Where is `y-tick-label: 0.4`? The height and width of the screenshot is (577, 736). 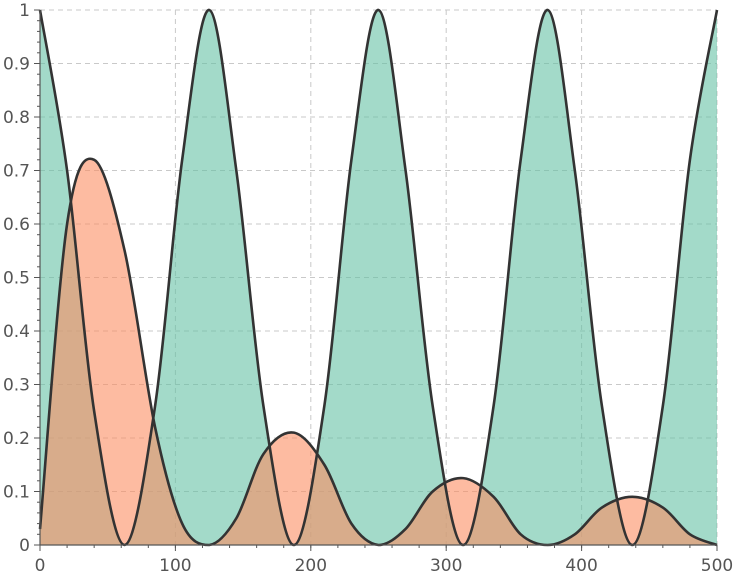 y-tick-label: 0.4 is located at coordinates (16, 332).